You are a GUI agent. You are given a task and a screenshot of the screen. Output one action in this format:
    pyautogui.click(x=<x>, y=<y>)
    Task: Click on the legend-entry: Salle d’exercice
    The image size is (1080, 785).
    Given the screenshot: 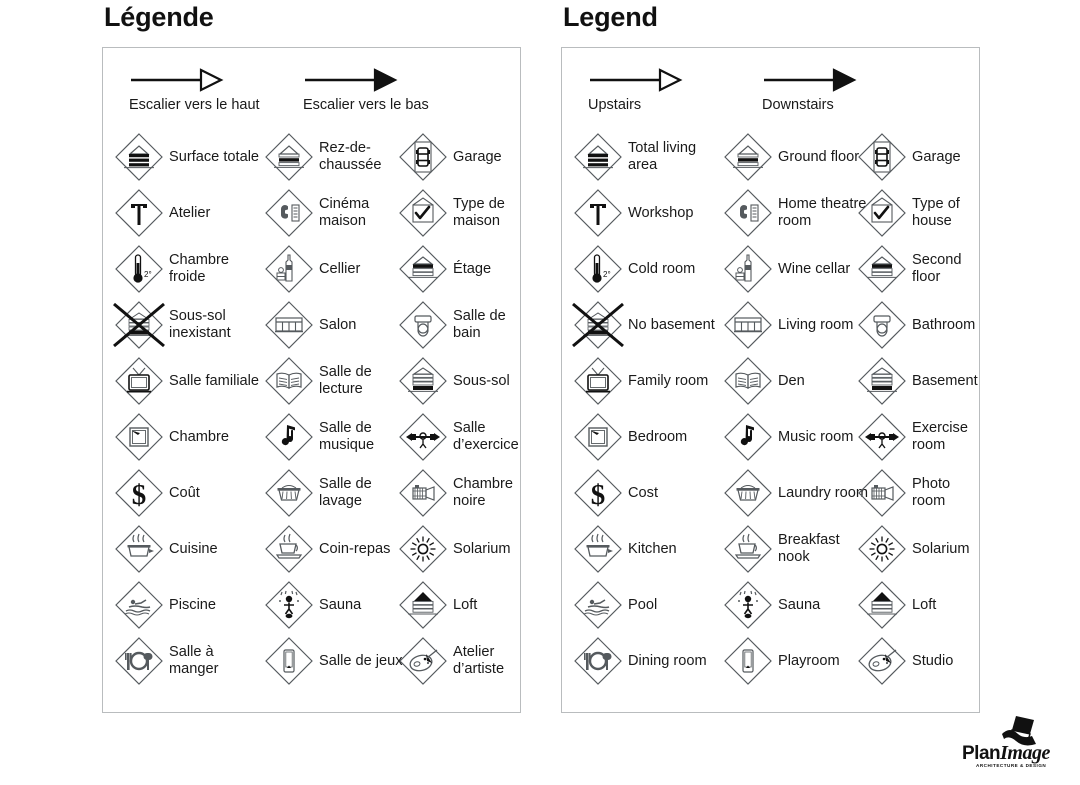 What is the action you would take?
    pyautogui.click(x=458, y=437)
    